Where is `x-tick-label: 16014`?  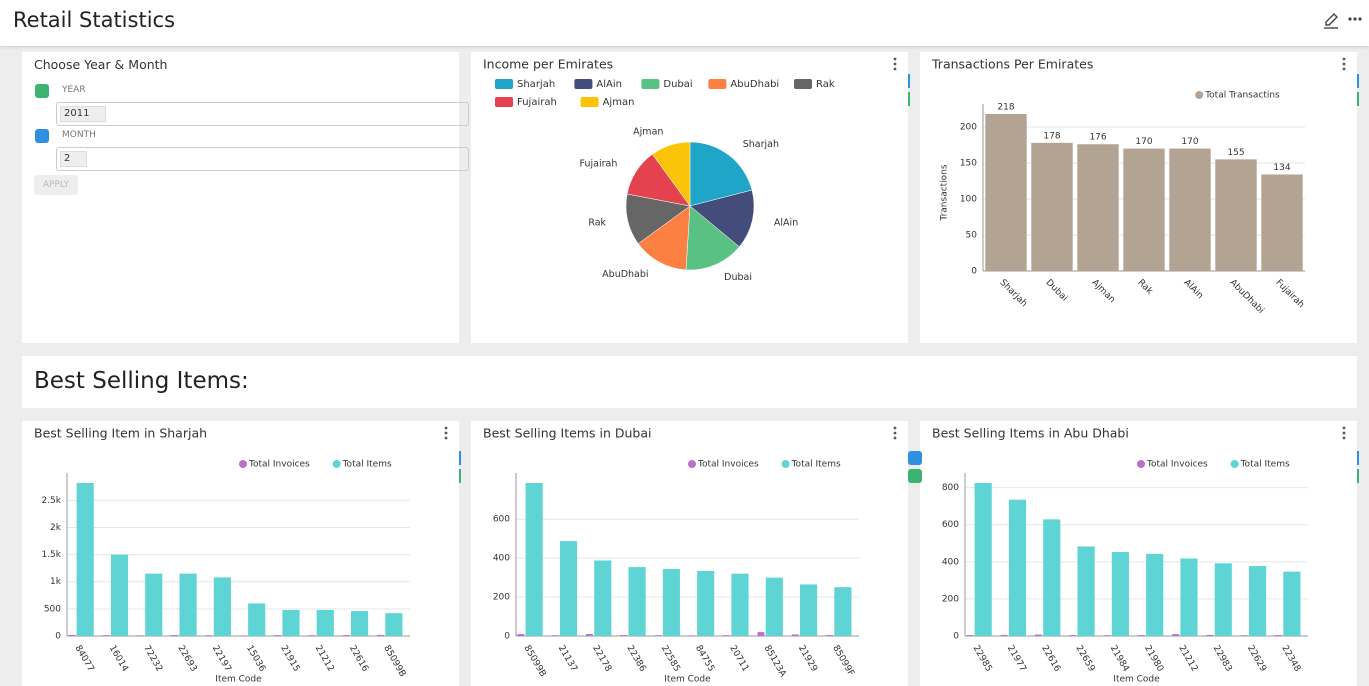 x-tick-label: 16014 is located at coordinates (118, 659).